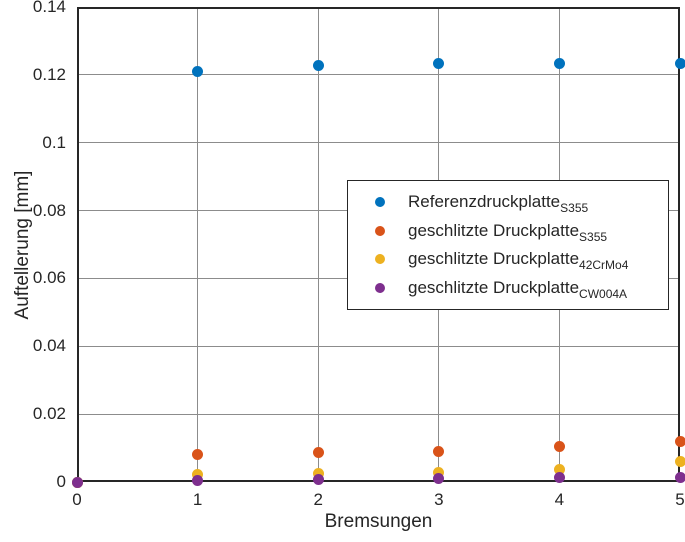 This screenshot has height=542, width=685. I want to click on legend-item: ReferenzdruckplatteS355, so click(508, 204).